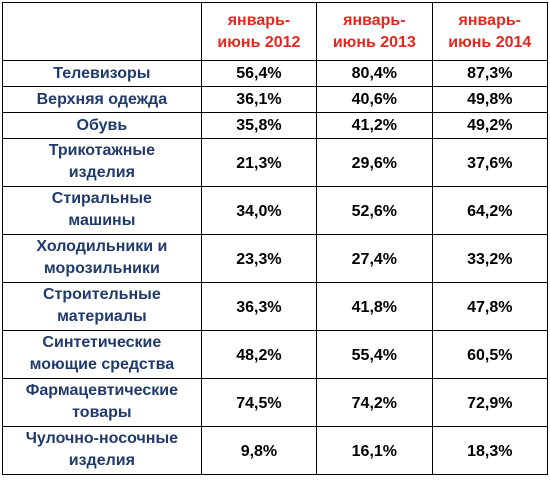 The width and height of the screenshot is (550, 481). Describe the element at coordinates (102, 31) in the screenshot. I see `corner-cell` at that location.